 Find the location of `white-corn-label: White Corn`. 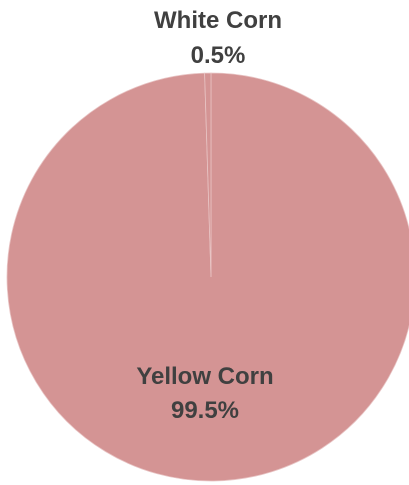

white-corn-label: White Corn is located at coordinates (218, 20).